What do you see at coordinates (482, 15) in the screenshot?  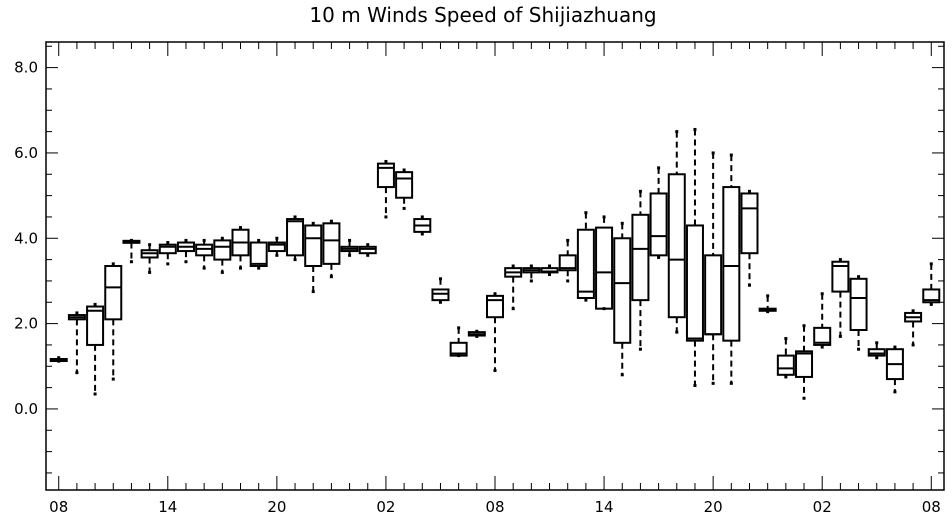 I see `chart-title: 10 m Winds Speed of Shijiazhuang` at bounding box center [482, 15].